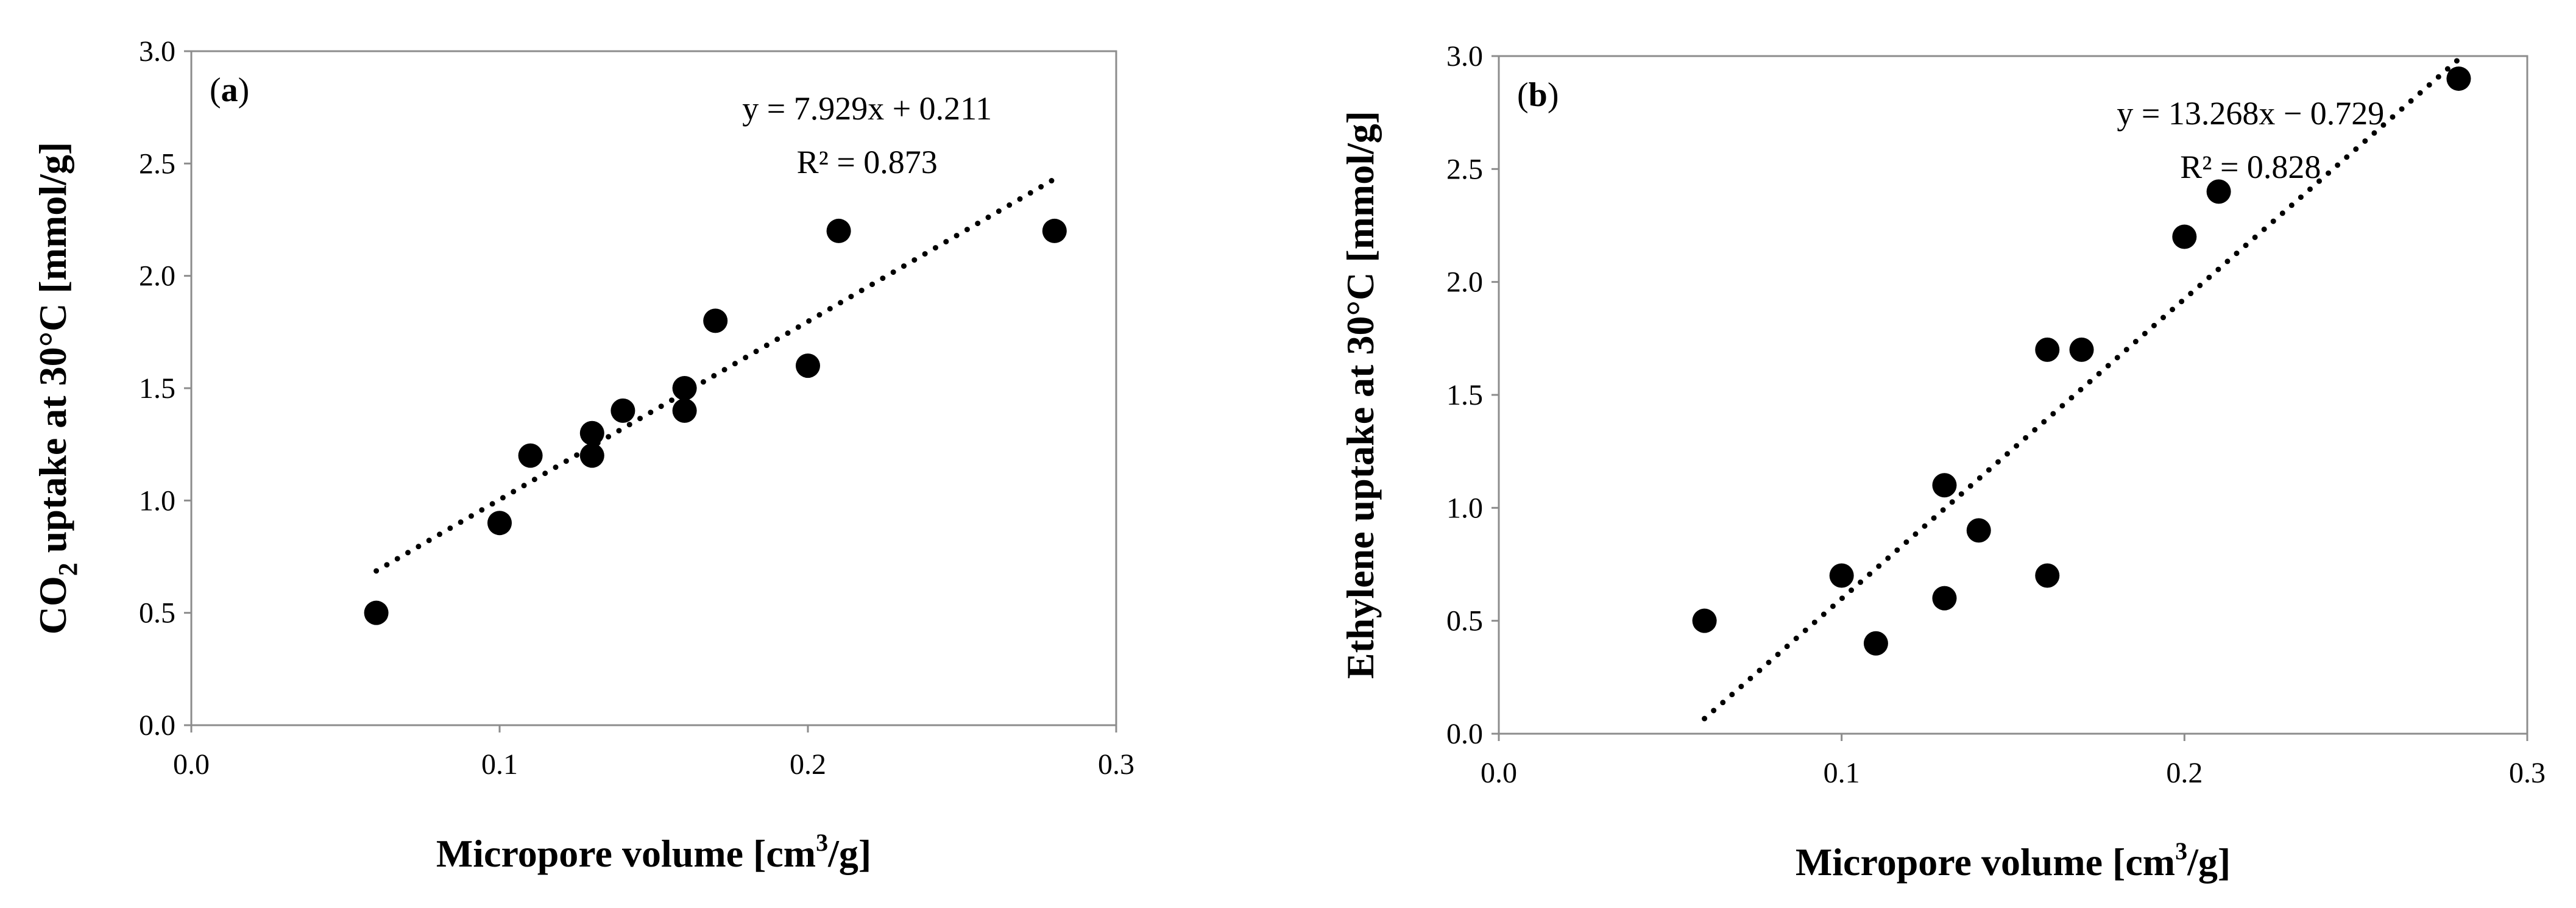  Describe the element at coordinates (867, 108) in the screenshot. I see `regression-equation: y = 7.929x + 0.211` at that location.